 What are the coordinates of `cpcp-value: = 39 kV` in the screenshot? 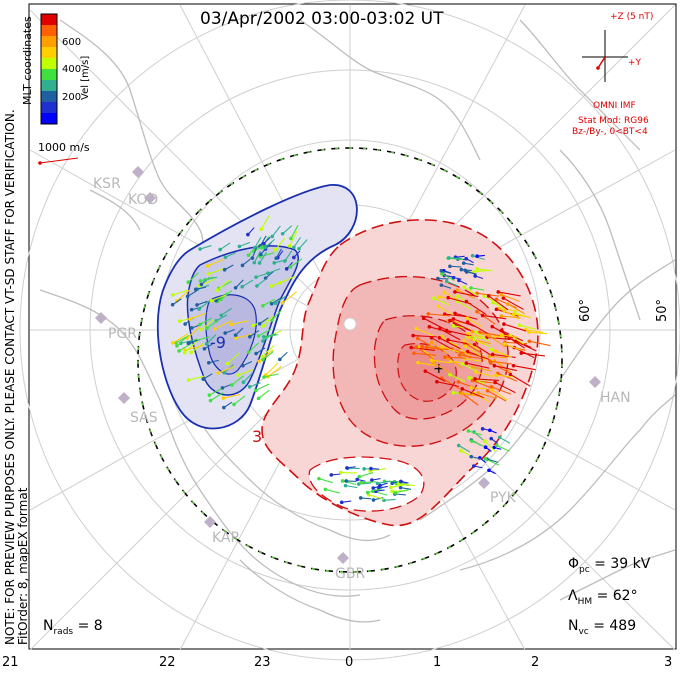 It's located at (622, 564).